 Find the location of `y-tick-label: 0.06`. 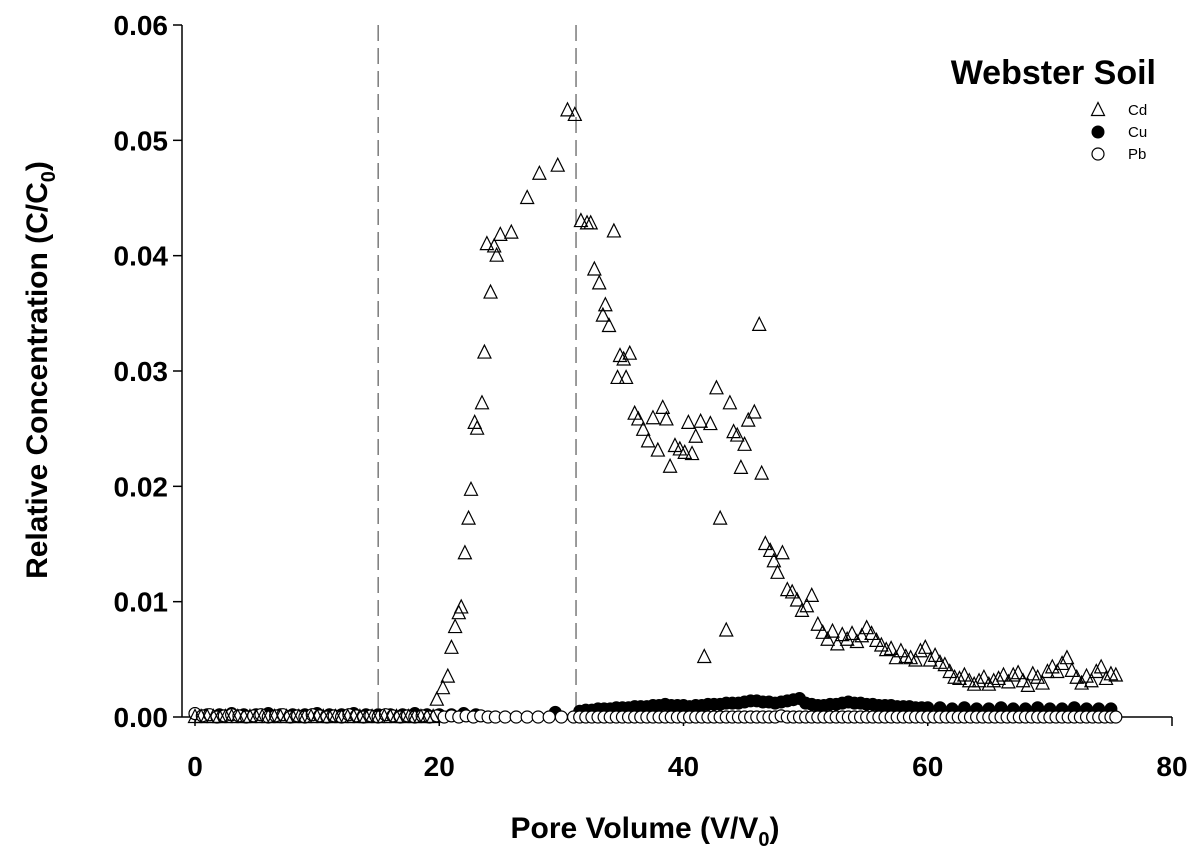

y-tick-label: 0.06 is located at coordinates (141, 25).